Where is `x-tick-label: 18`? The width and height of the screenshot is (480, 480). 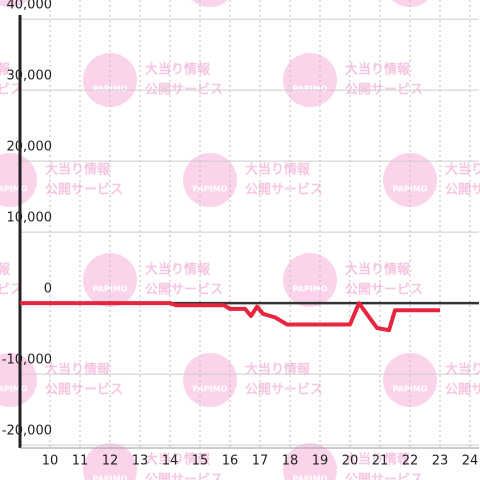
x-tick-label: 18 is located at coordinates (290, 461).